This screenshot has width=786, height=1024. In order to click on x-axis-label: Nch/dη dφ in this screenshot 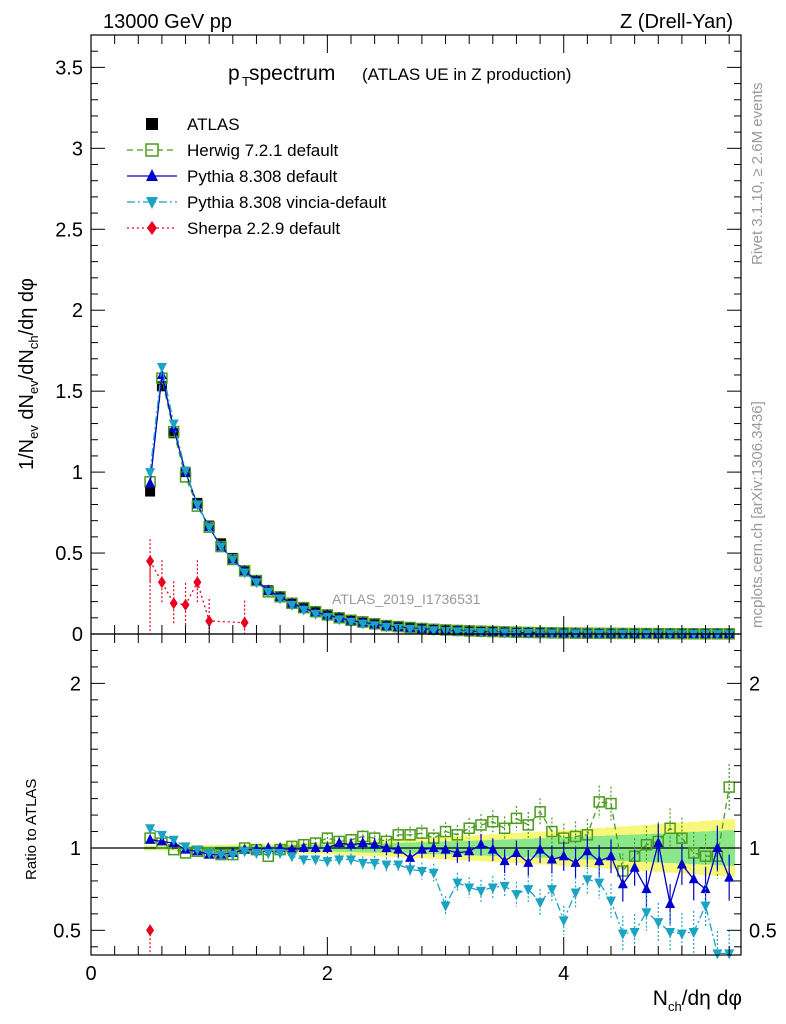, I will do `click(697, 1000)`.